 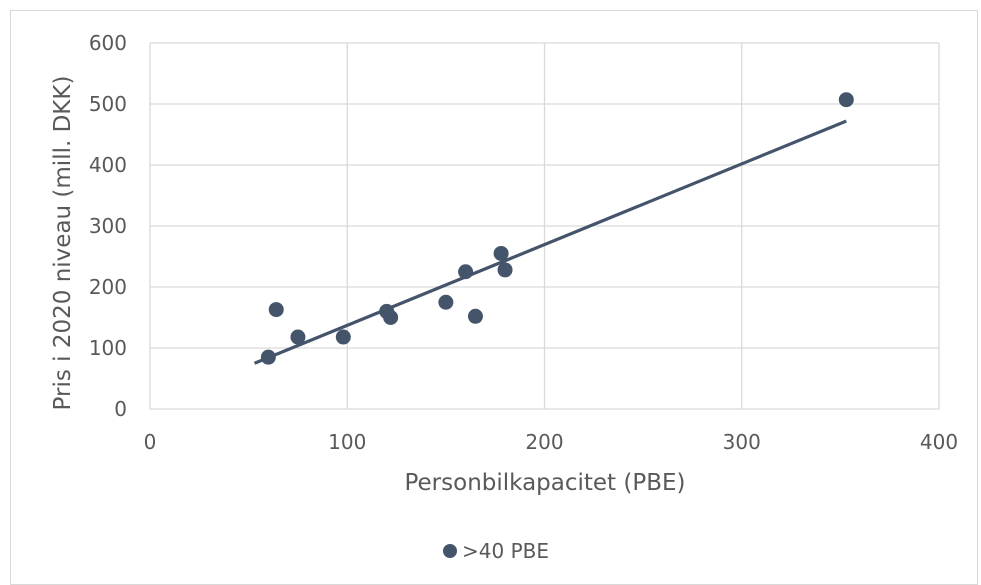 What do you see at coordinates (120, 409) in the screenshot?
I see `y-tick-label: 0` at bounding box center [120, 409].